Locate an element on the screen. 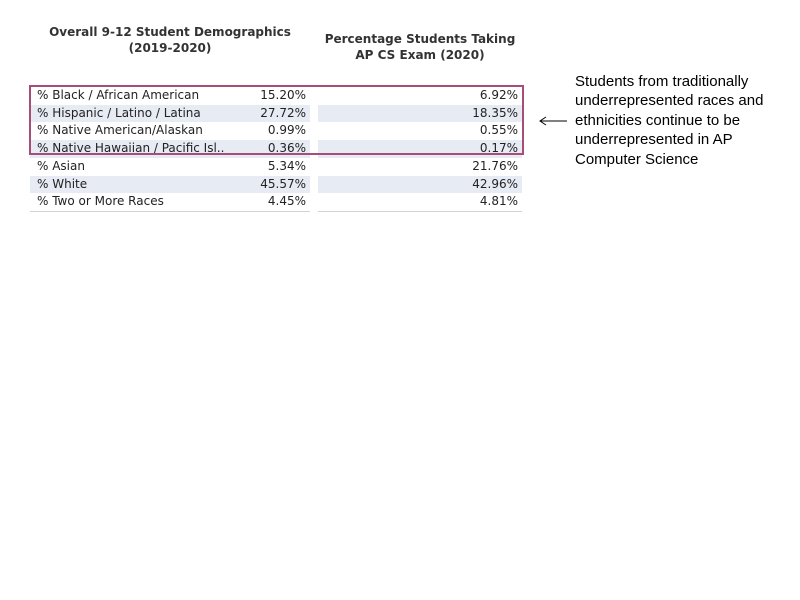 The image size is (800, 600). row-label: % Native American/Alaskan is located at coordinates (120, 130).